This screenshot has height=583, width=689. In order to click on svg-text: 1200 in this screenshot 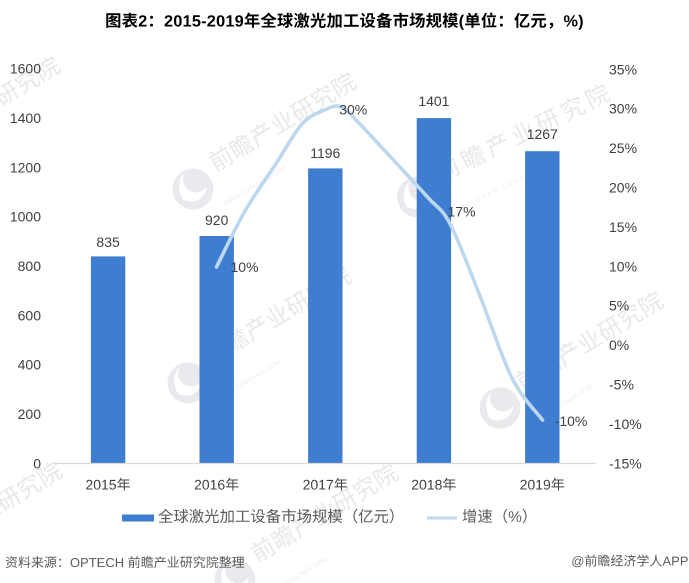, I will do `click(25, 167)`.